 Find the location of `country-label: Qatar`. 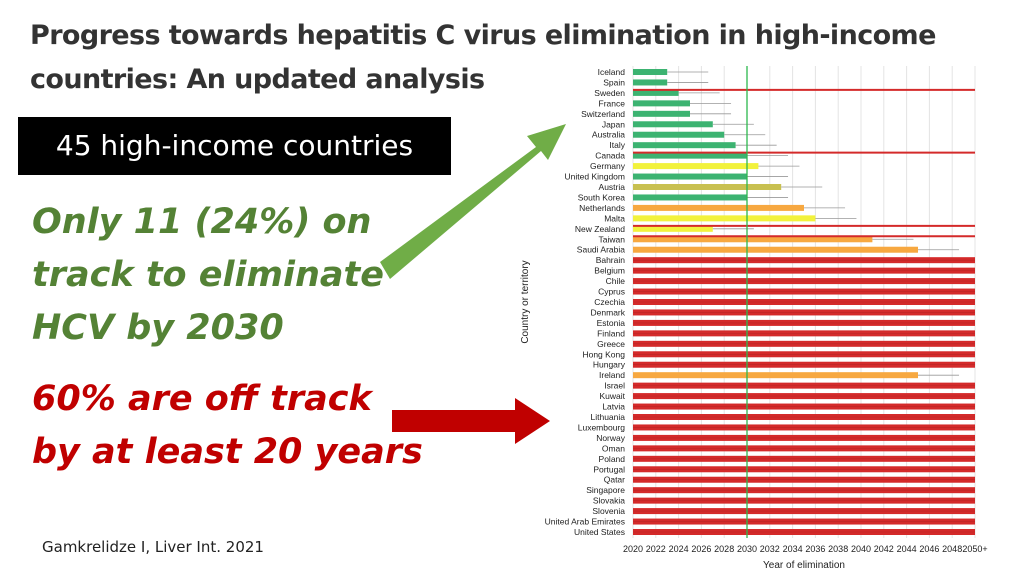

country-label: Qatar is located at coordinates (614, 480).